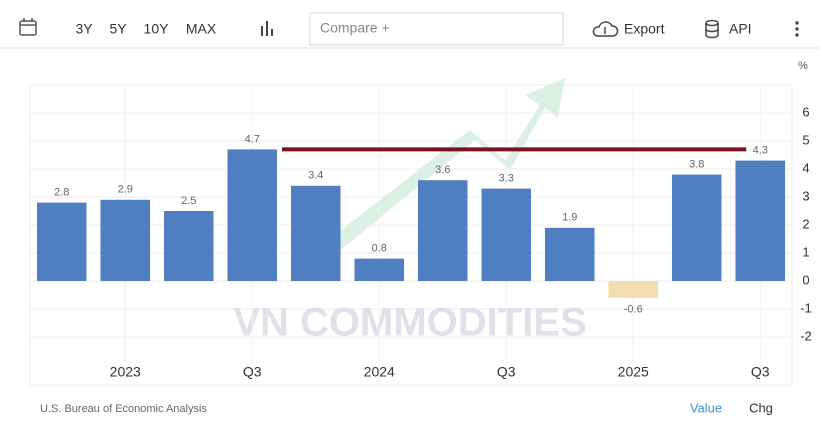  What do you see at coordinates (797, 29) in the screenshot?
I see `menu-icon` at bounding box center [797, 29].